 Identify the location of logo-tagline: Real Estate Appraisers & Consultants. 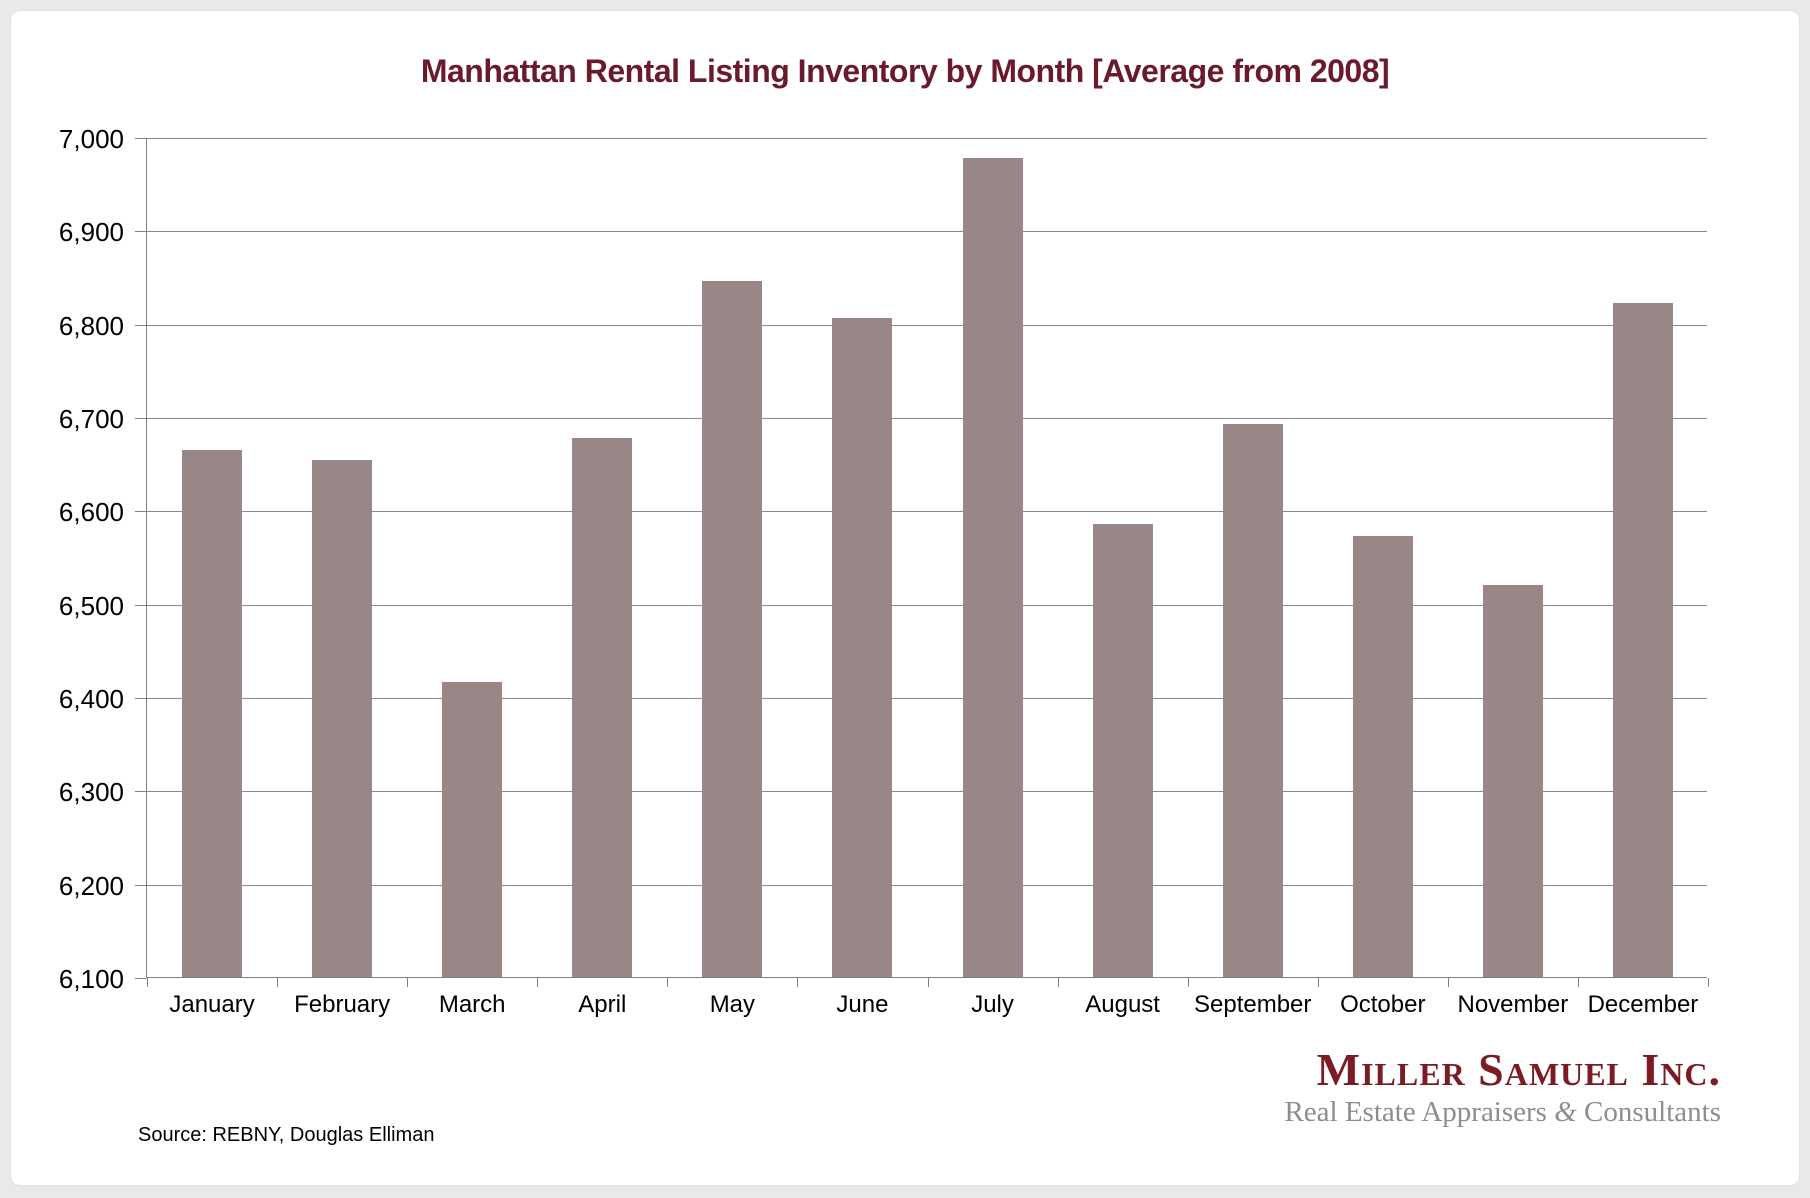
(1502, 1112).